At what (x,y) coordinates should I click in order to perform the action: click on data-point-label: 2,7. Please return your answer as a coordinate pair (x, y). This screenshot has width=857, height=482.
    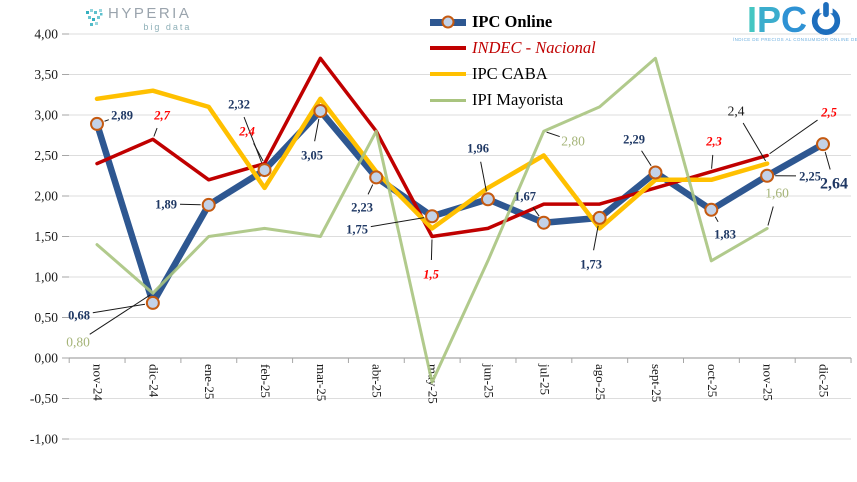
    Looking at the image, I should click on (161, 115).